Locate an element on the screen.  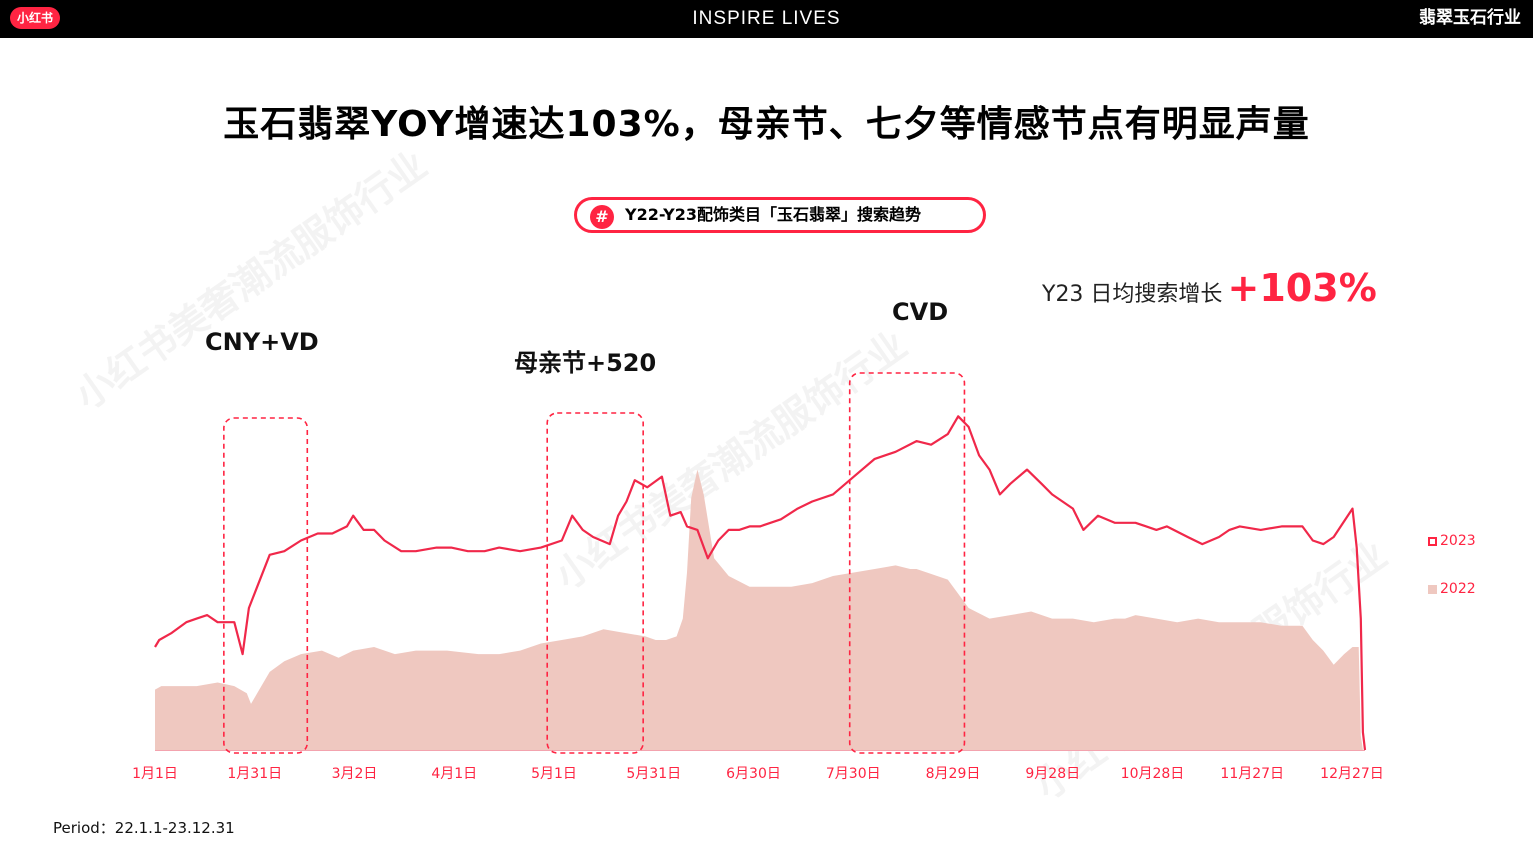
x-tick-label: 10月28日 is located at coordinates (1153, 774).